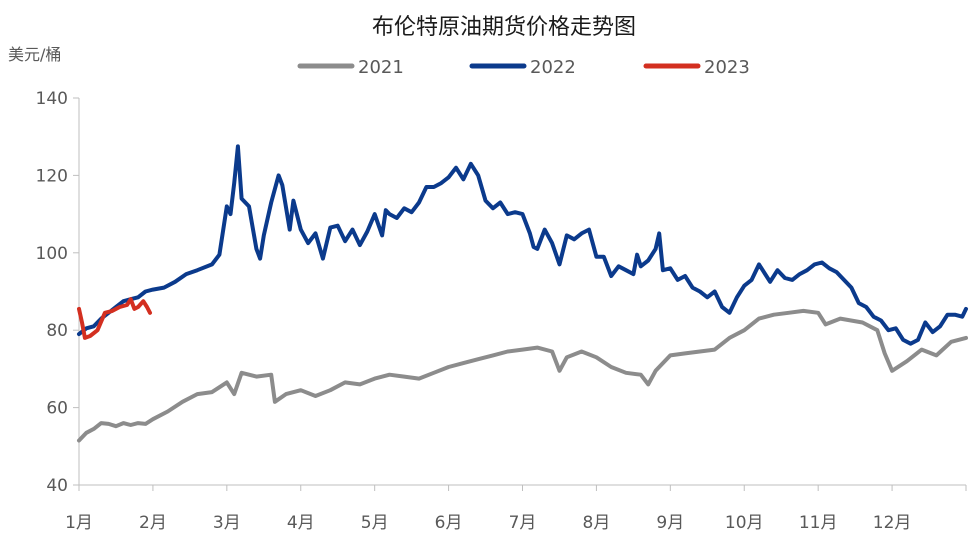 The image size is (974, 541). What do you see at coordinates (449, 523) in the screenshot?
I see `x-tick-label: 6月` at bounding box center [449, 523].